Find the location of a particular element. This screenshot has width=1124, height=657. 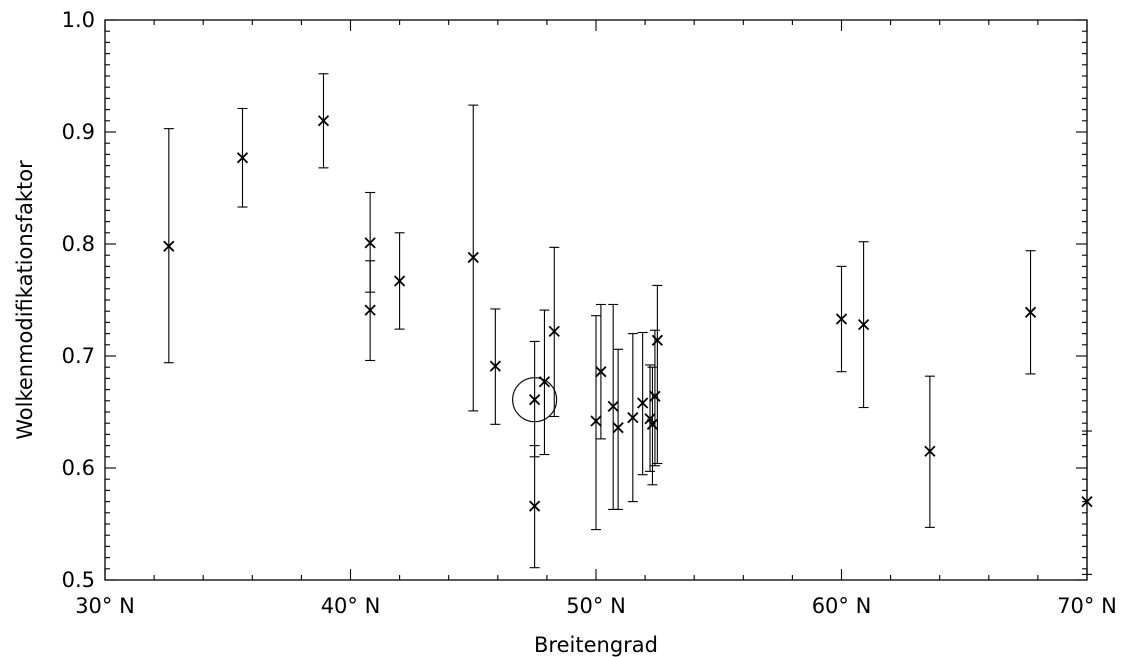

y-tick-label: 0.7 is located at coordinates (78, 356).